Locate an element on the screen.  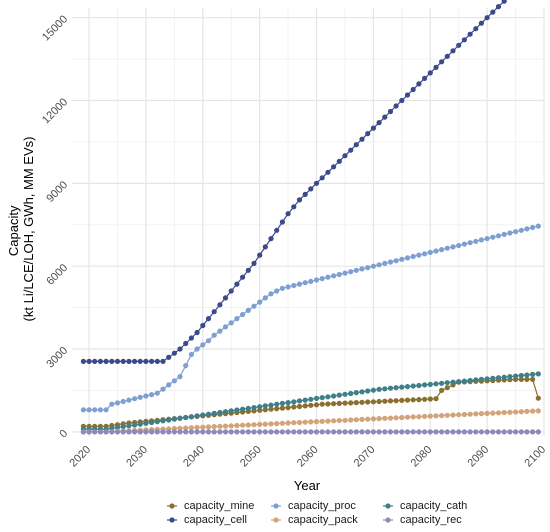
legend-label: capacity_proc is located at coordinates (322, 506).